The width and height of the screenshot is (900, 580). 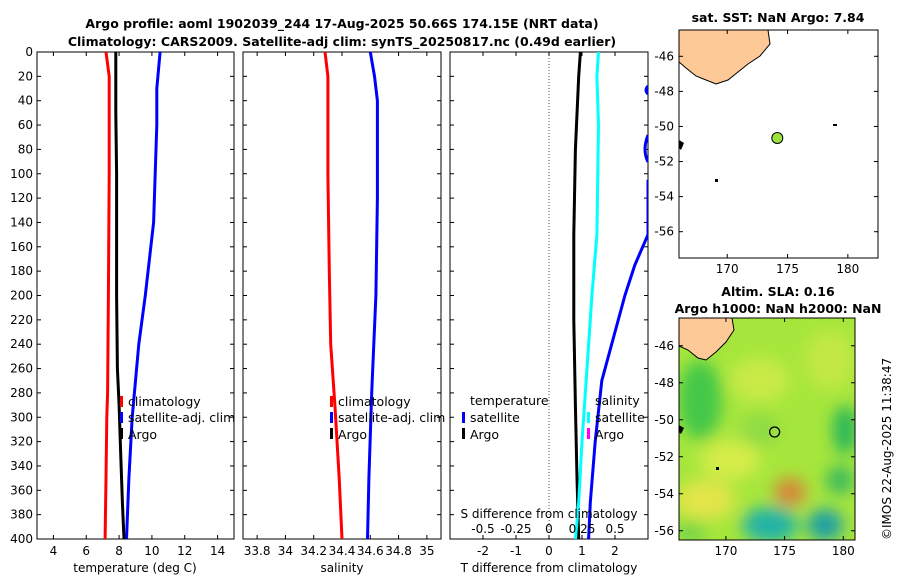 What do you see at coordinates (664, 346) in the screenshot?
I see `map-y-tick-label: -46` at bounding box center [664, 346].